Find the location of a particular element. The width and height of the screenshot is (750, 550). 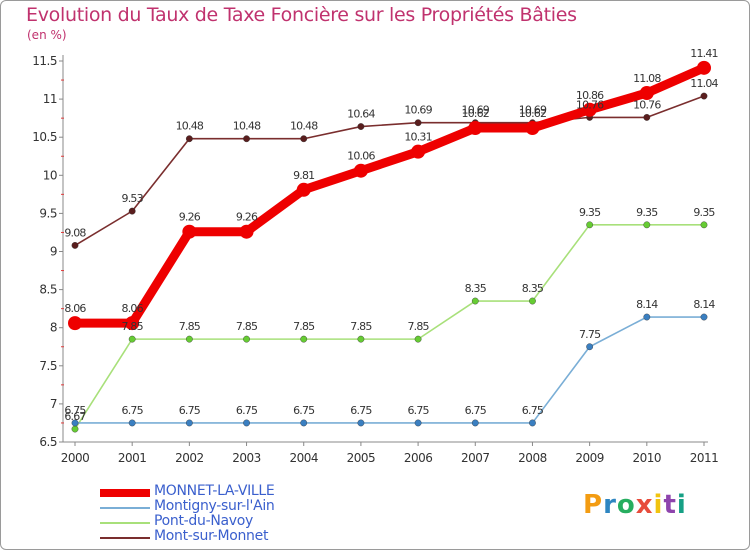

y-tick-label: 7.5 is located at coordinates (48, 366).